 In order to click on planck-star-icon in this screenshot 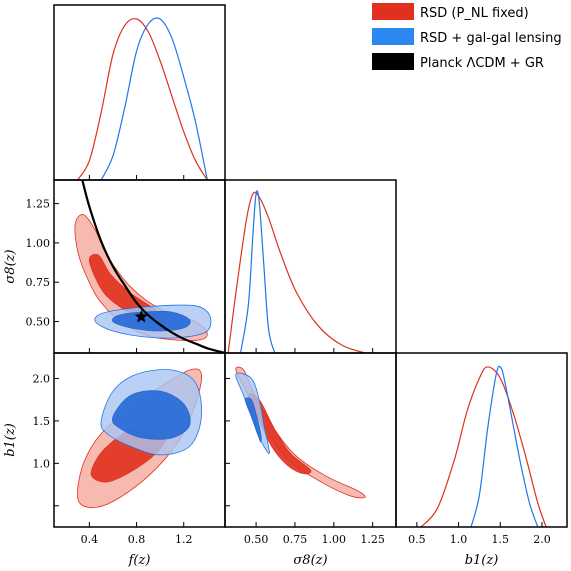, I will do `click(141, 316)`.